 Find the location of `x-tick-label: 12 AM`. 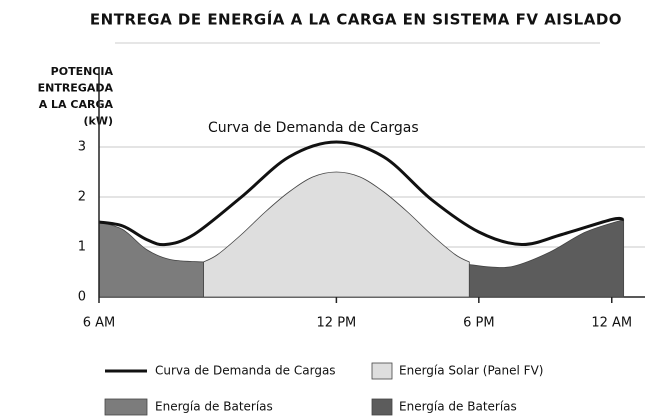

x-tick-label: 12 AM is located at coordinates (611, 323).